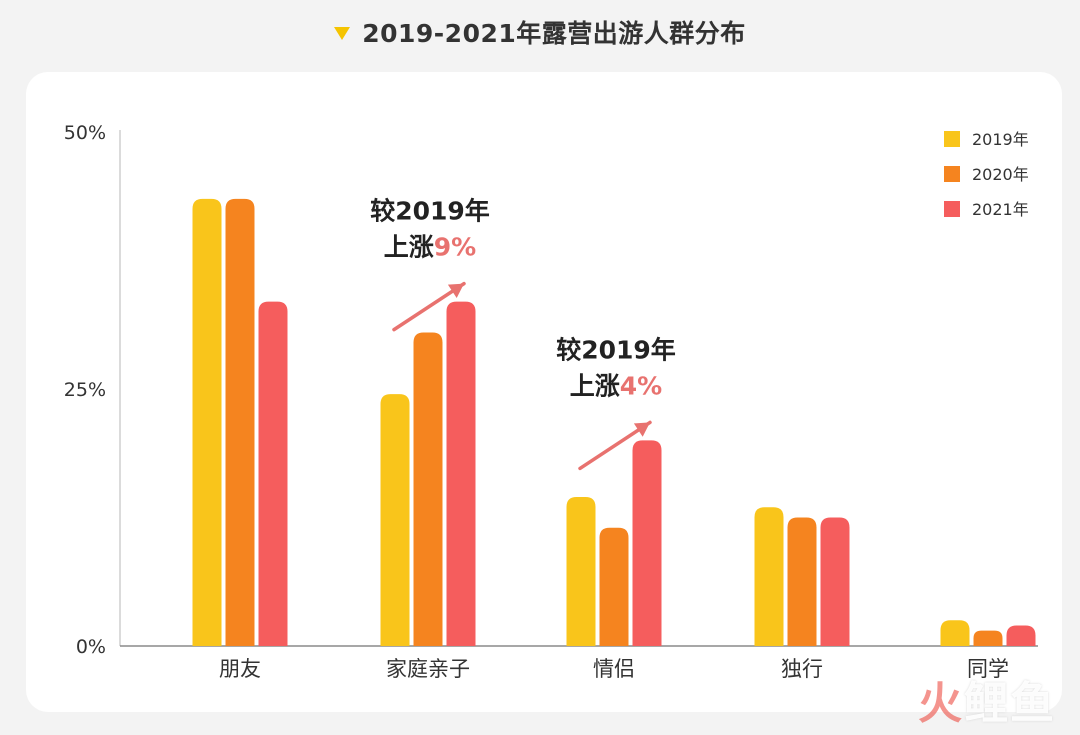 This screenshot has height=735, width=1080. I want to click on annotation-line2: 上涨9%, so click(430, 247).